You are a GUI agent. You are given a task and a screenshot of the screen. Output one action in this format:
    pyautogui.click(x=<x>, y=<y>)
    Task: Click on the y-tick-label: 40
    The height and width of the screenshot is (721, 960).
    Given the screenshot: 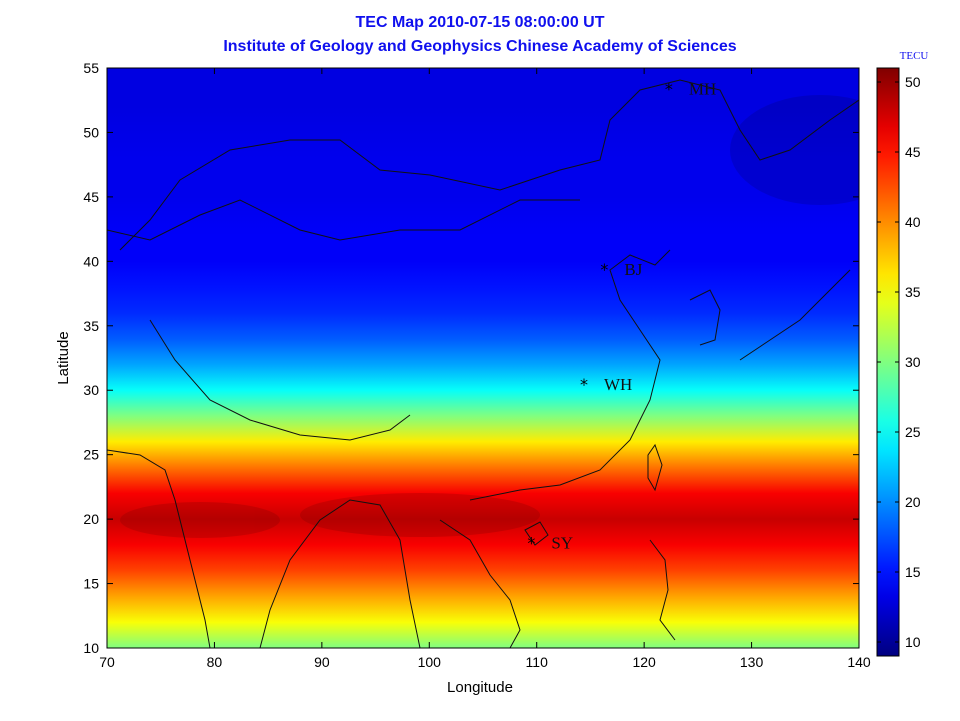 What is the action you would take?
    pyautogui.click(x=91, y=261)
    